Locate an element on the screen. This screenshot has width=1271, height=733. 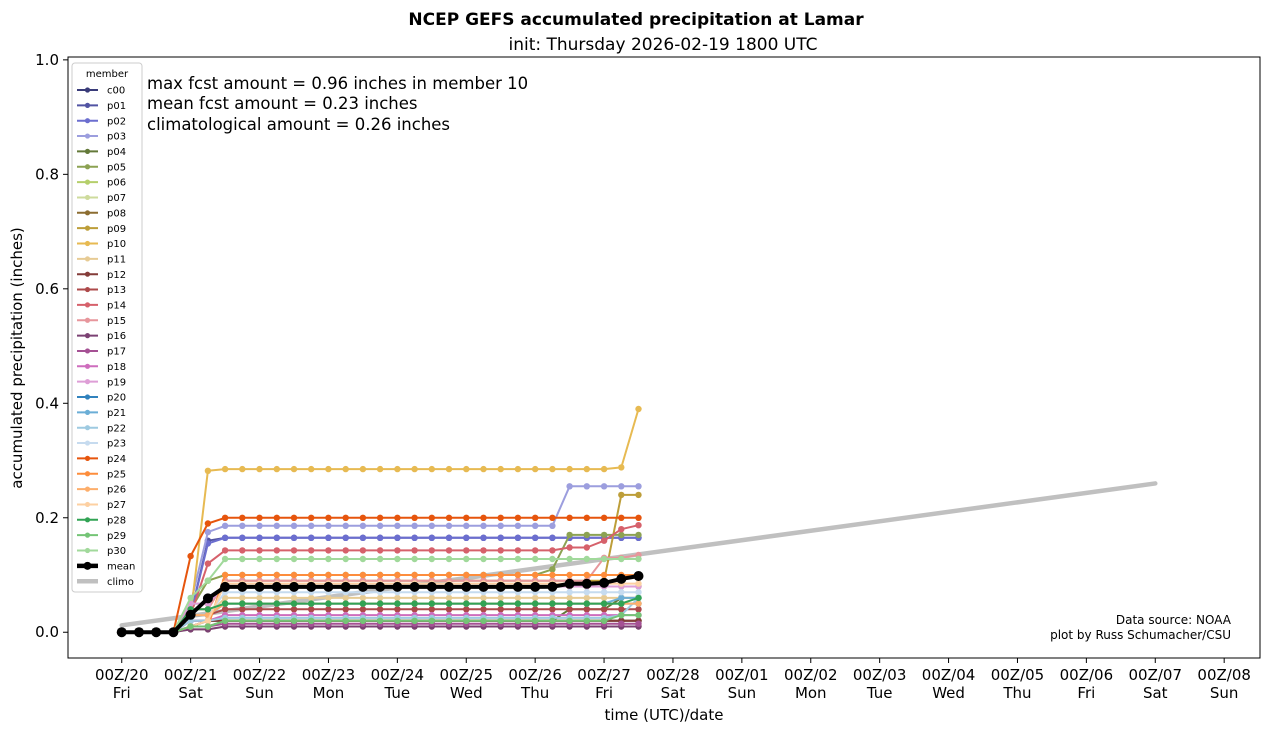
legend-entry-p19: p19 is located at coordinates (101, 382).